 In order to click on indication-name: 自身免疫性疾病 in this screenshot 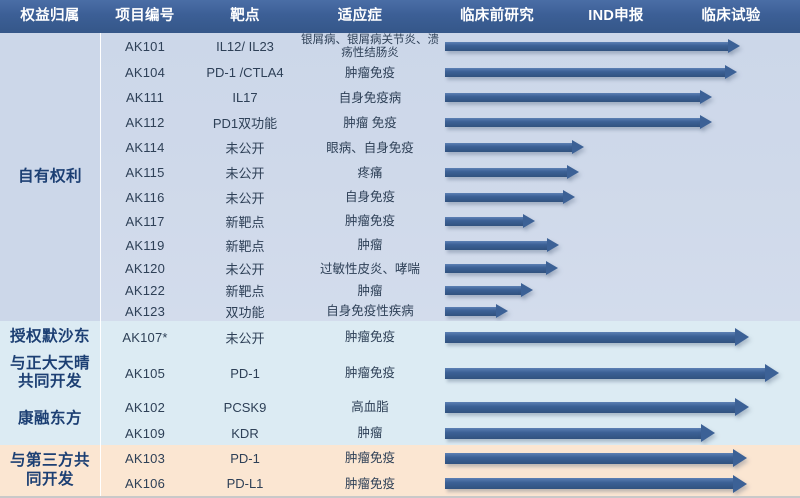, I will do `click(370, 311)`.